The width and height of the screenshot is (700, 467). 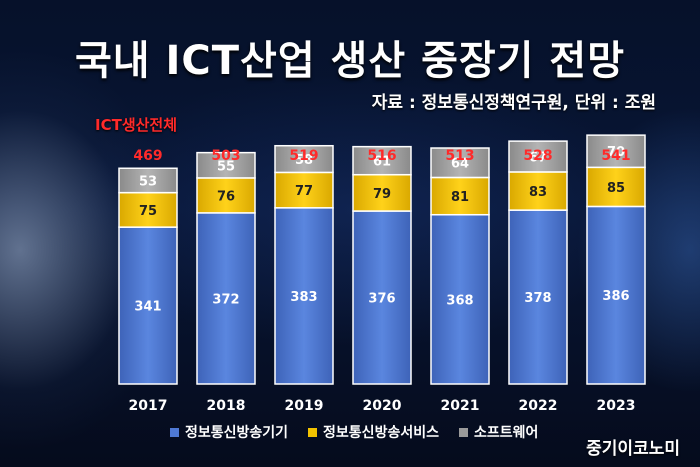 I want to click on total-label-2018: 503, so click(x=225, y=156).